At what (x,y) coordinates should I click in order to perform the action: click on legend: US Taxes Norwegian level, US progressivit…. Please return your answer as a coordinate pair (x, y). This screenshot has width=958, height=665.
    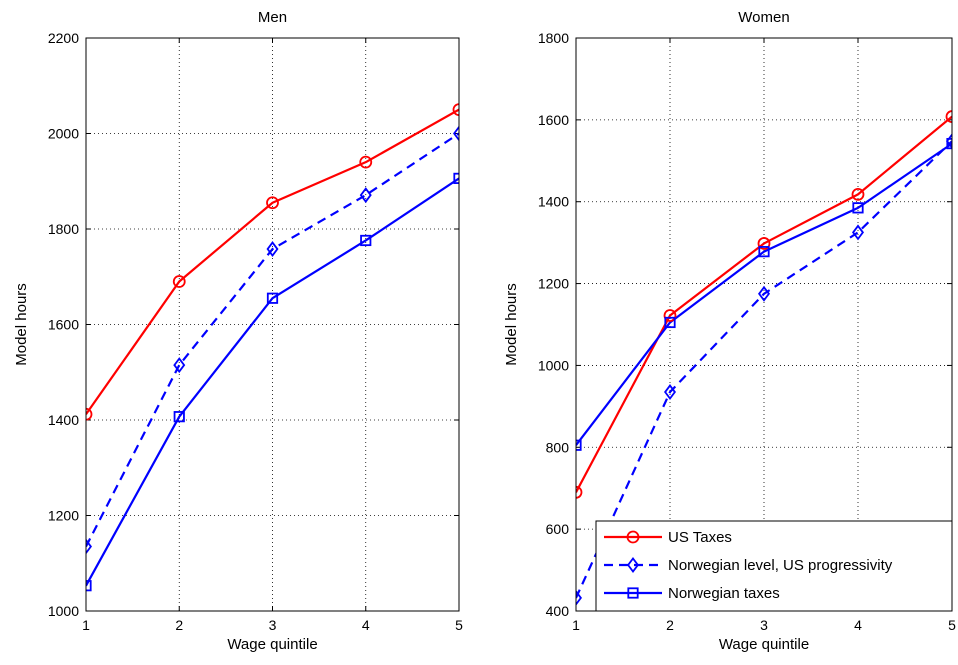
    Looking at the image, I should click on (774, 566).